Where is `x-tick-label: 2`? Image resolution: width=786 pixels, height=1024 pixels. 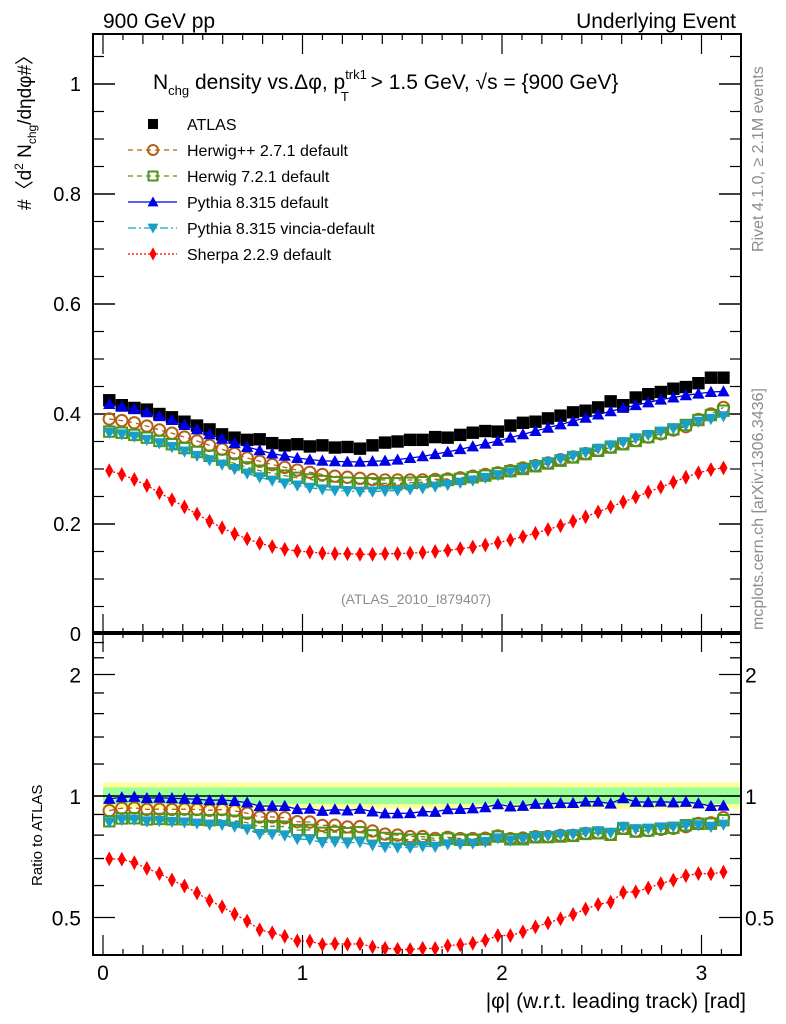 x-tick-label: 2 is located at coordinates (502, 973).